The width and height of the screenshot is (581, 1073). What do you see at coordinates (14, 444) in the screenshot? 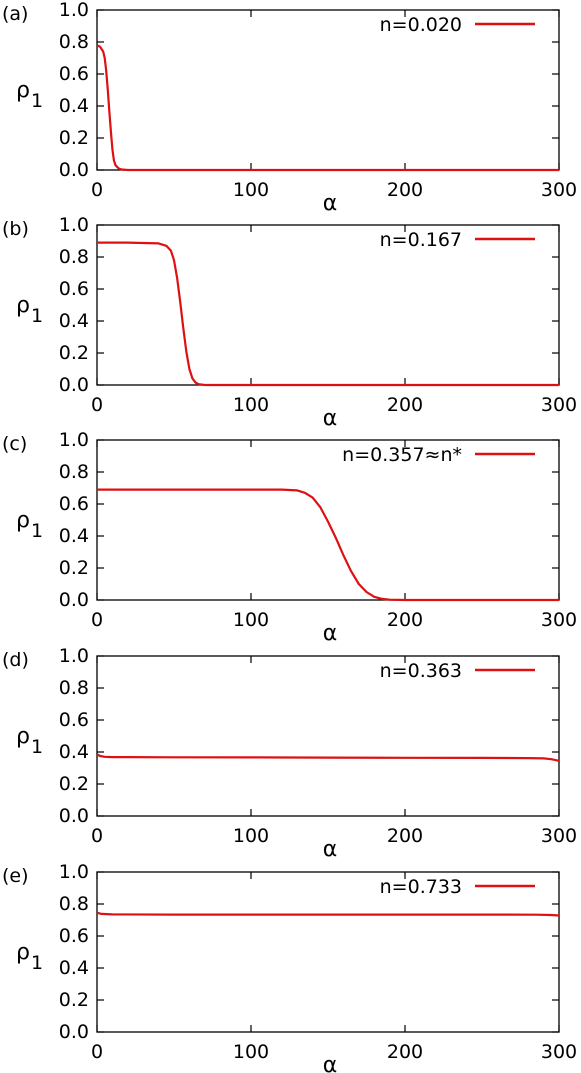
I see `panel-label: (c)` at bounding box center [14, 444].